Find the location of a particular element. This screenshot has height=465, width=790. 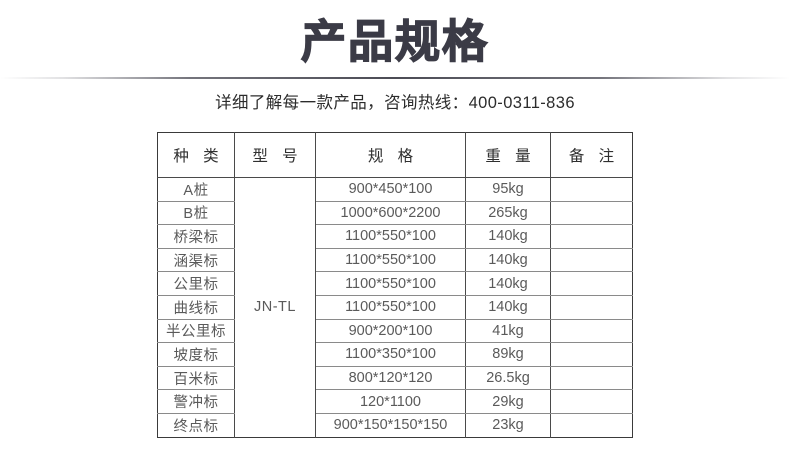

table-row: 终点标 900*150*150*150 23kg is located at coordinates (395, 425).